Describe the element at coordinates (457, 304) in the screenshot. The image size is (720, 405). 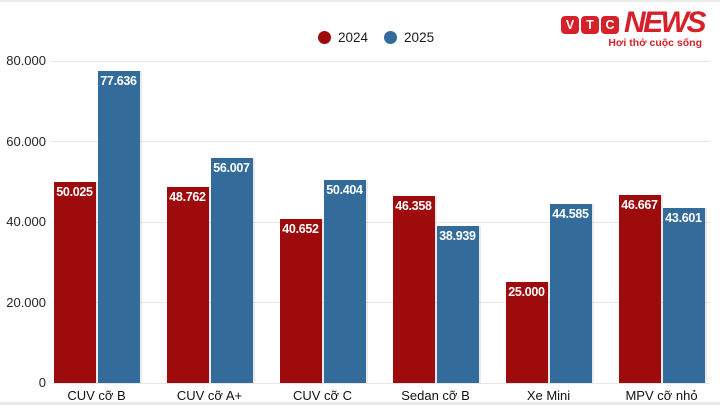
I see `bar-2025: 38.939` at that location.